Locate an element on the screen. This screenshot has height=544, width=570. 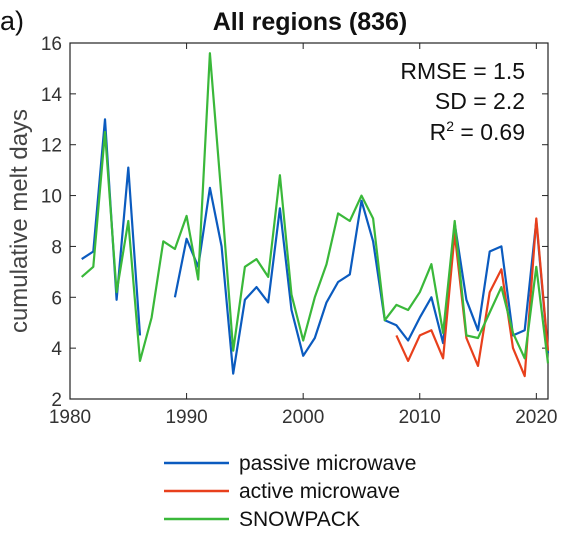
y-tick-label: 10 is located at coordinates (51, 197).